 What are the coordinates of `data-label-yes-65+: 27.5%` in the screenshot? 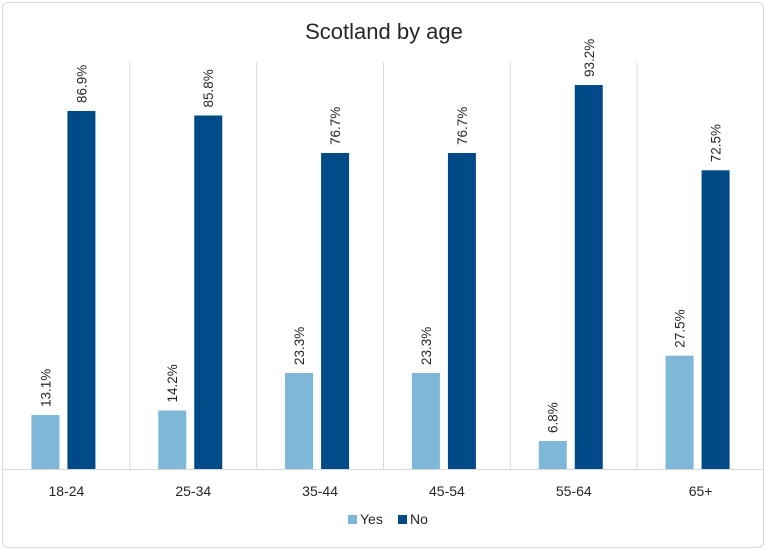 It's located at (680, 328).